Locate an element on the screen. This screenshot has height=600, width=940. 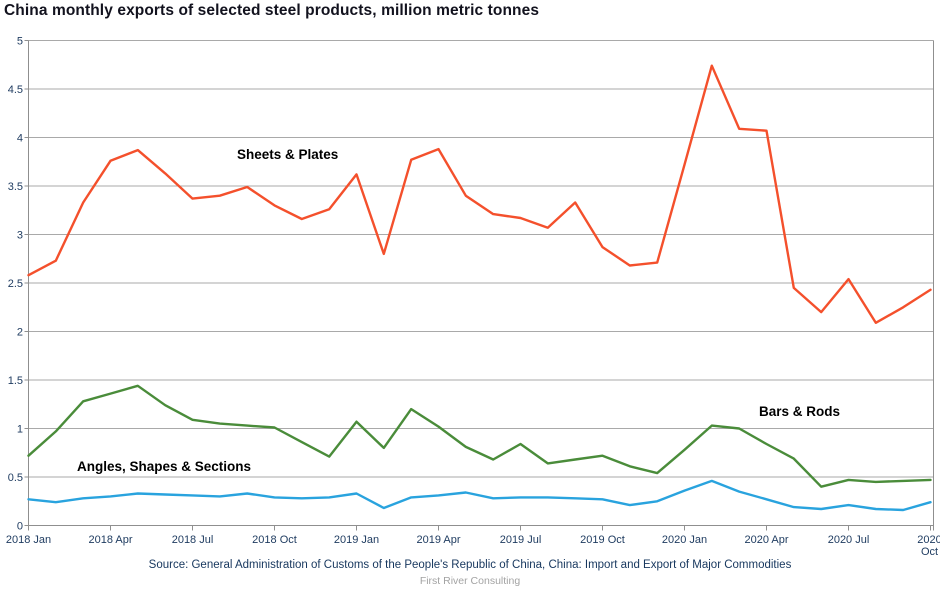
credit-note: First River Consulting is located at coordinates (470, 581).